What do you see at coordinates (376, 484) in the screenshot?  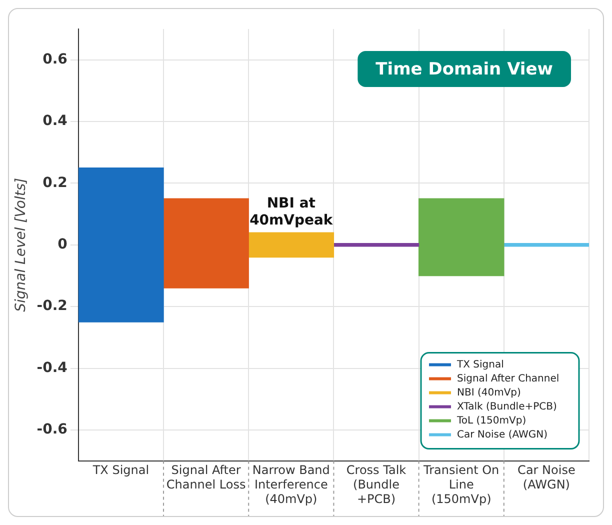 I see `x-tick-label: Cross Talk (Bundle +PCB)` at bounding box center [376, 484].